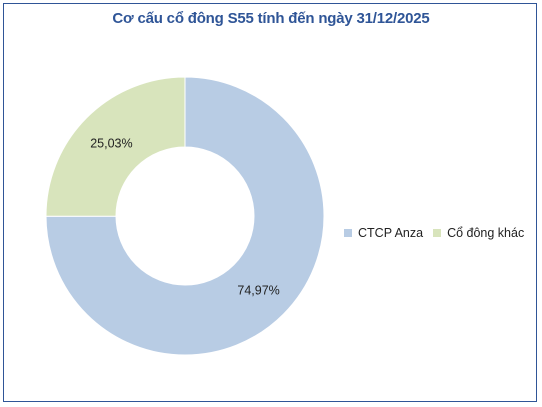 This screenshot has height=407, width=542. I want to click on legend-swatch-anza, so click(348, 233).